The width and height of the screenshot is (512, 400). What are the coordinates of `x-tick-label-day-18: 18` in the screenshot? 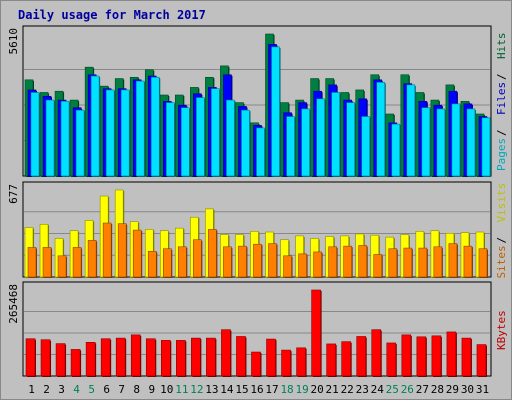 It's located at (286, 389).